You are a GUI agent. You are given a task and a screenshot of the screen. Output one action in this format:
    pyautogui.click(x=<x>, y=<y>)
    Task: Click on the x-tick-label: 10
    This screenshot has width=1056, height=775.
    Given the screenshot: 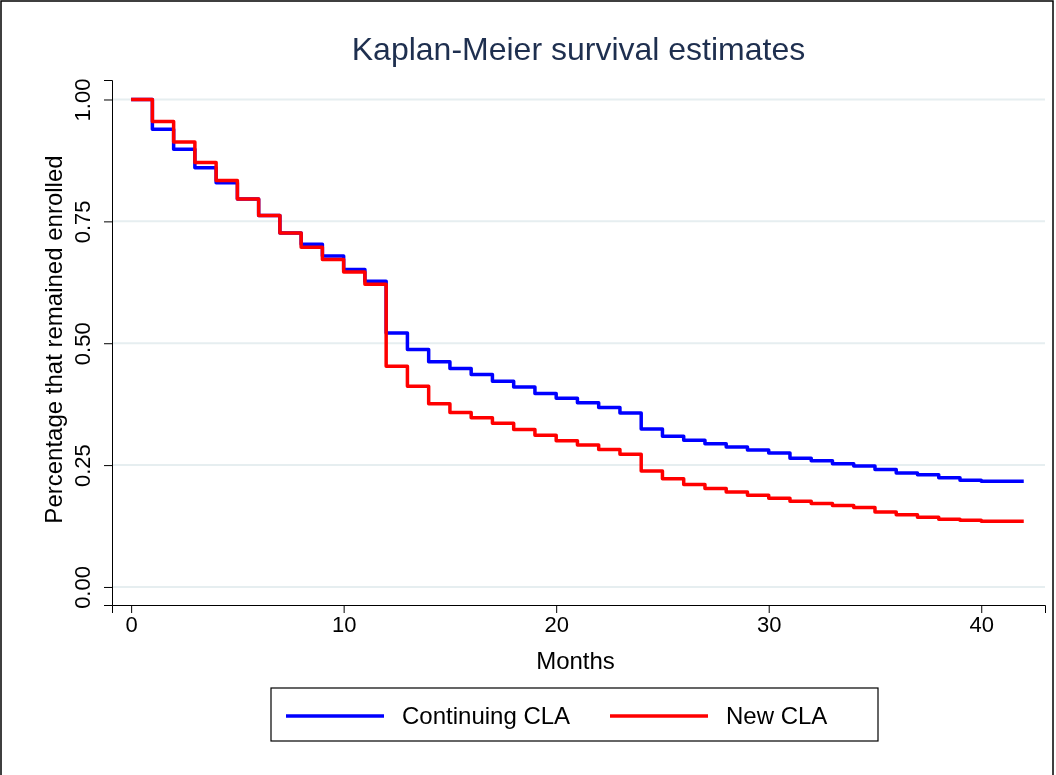 What is the action you would take?
    pyautogui.click(x=344, y=624)
    